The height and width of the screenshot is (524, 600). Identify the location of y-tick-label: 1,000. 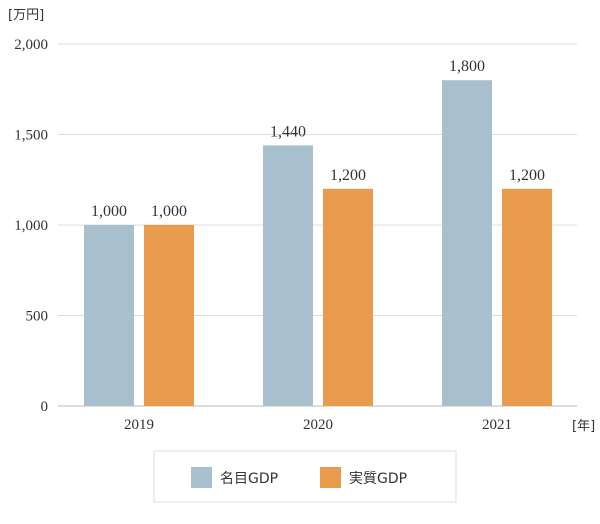
(31, 226).